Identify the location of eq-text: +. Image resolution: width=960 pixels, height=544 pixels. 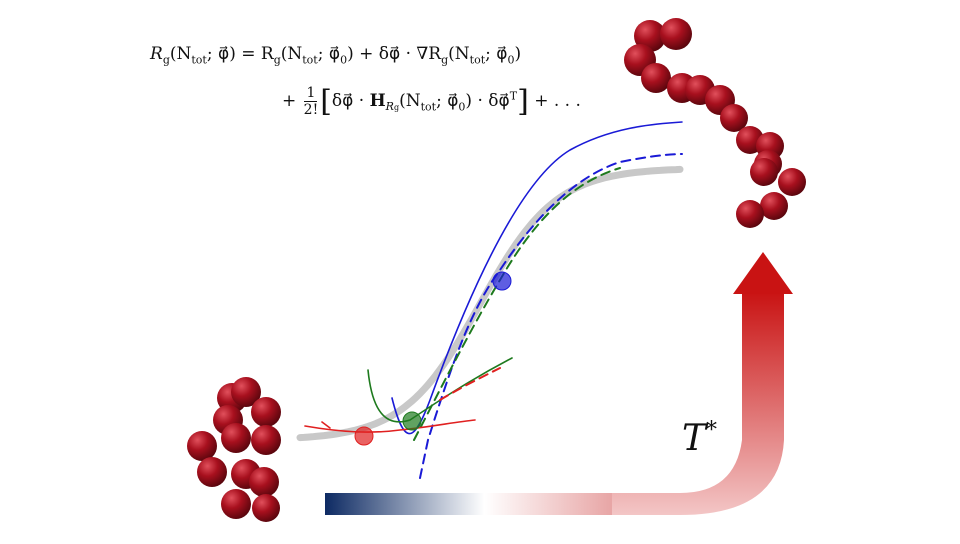
(289, 101).